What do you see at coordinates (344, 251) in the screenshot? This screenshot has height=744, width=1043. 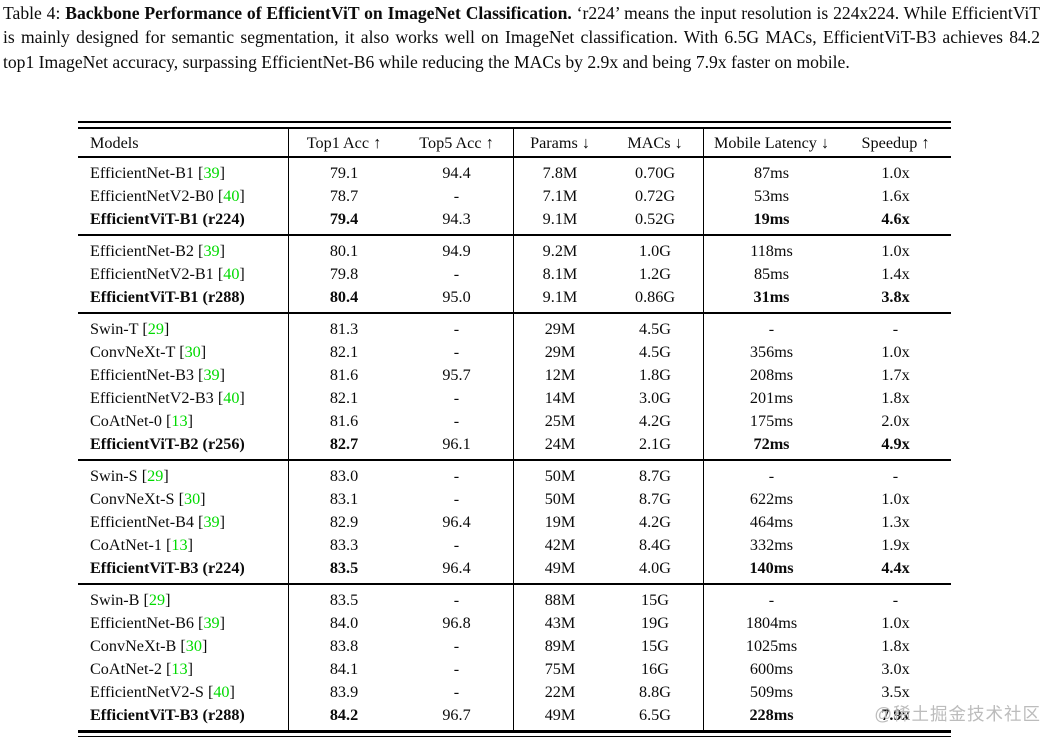 I see `cell-top1-acc: 80.1` at bounding box center [344, 251].